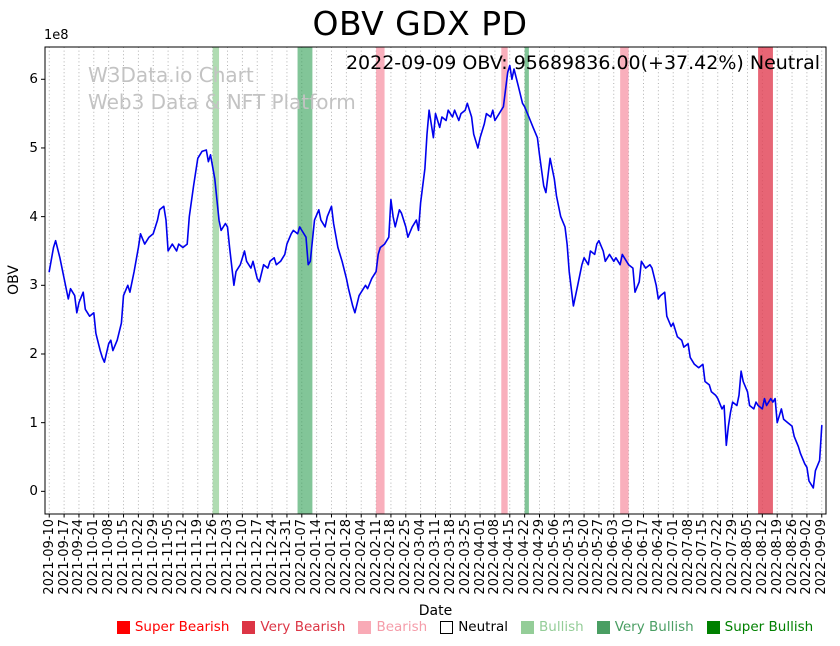 The height and width of the screenshot is (646, 840). What do you see at coordinates (777, 557) in the screenshot?
I see `x-tick-label: 2022-08-19` at bounding box center [777, 557].